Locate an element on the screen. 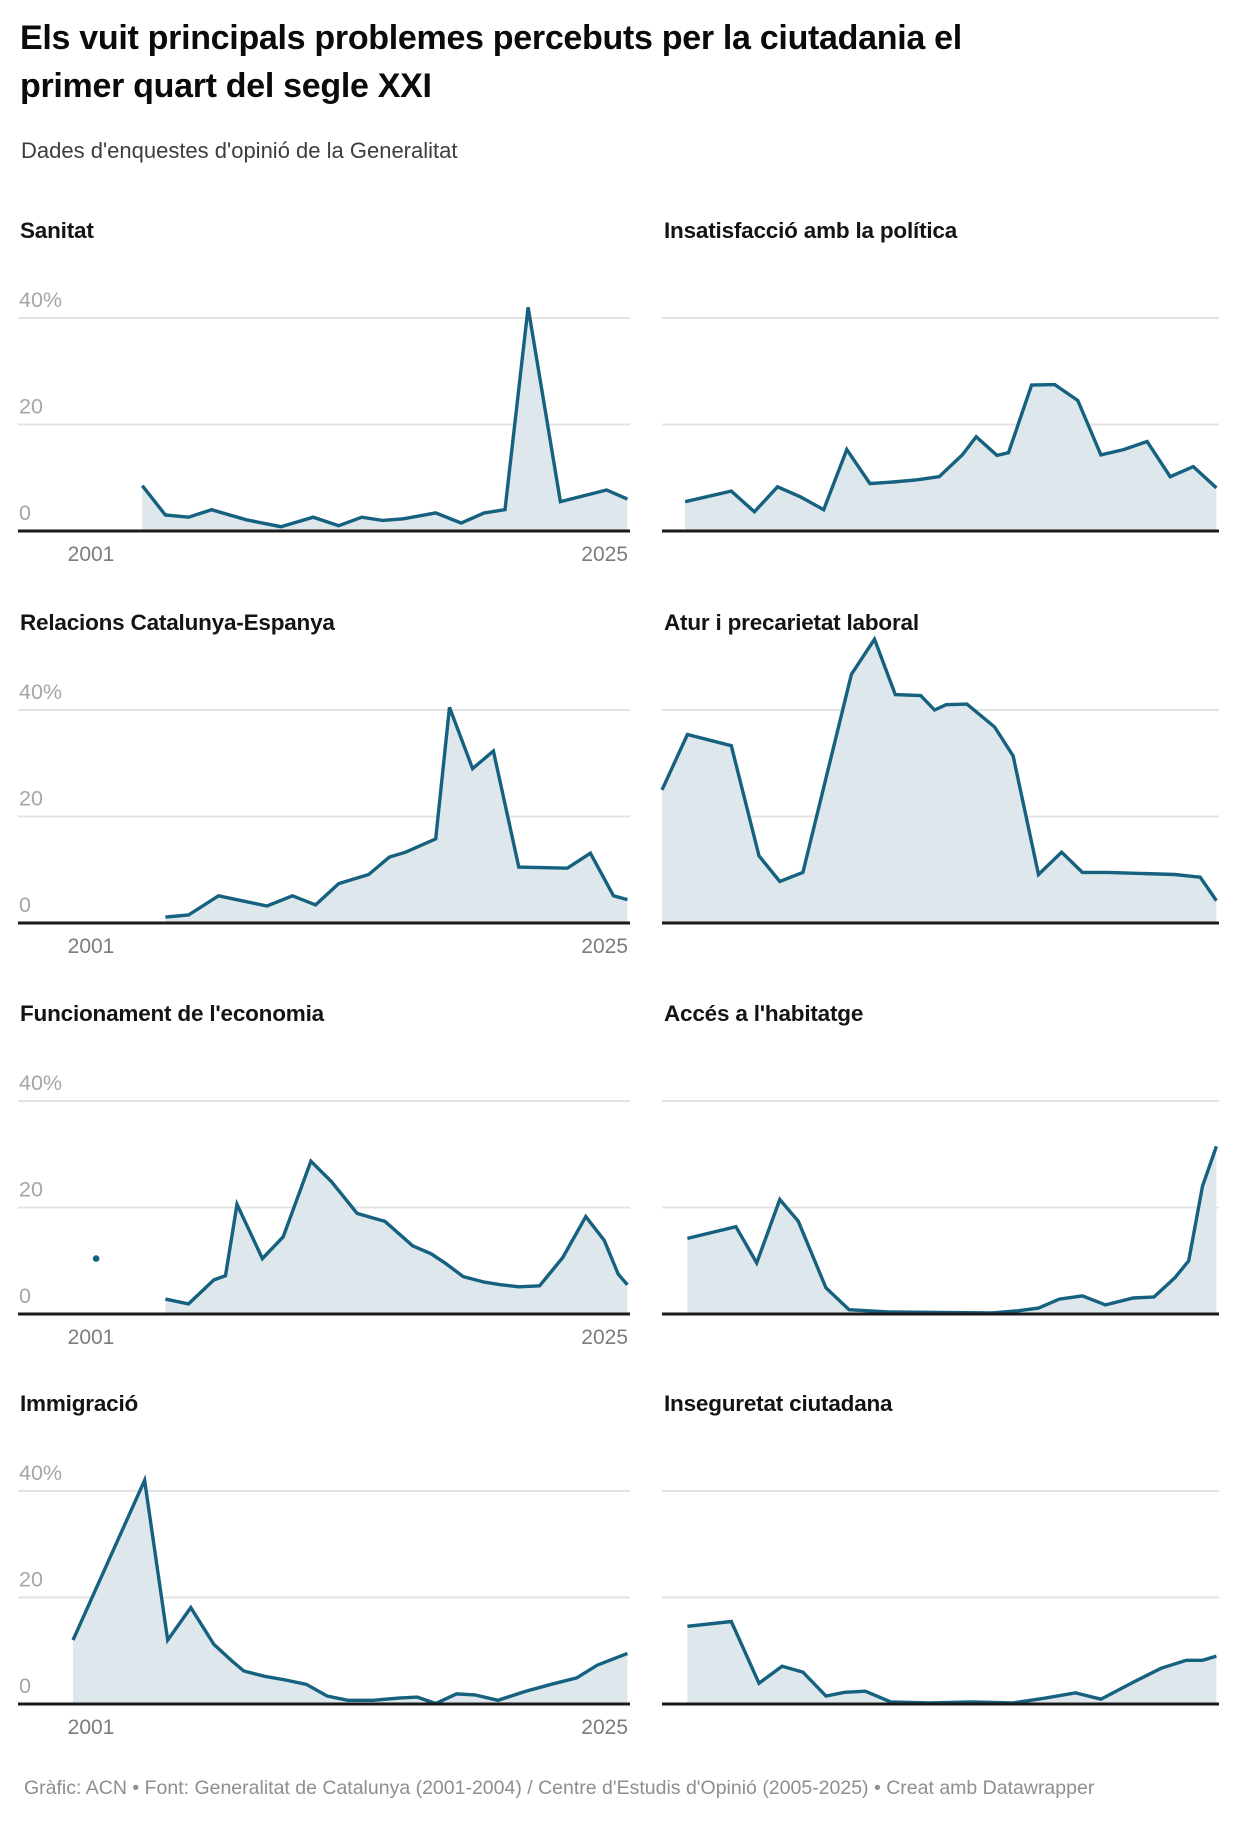  chart-panel-insatisfaccio-politica: Insatisfacció amb la política is located at coordinates (940, 399).